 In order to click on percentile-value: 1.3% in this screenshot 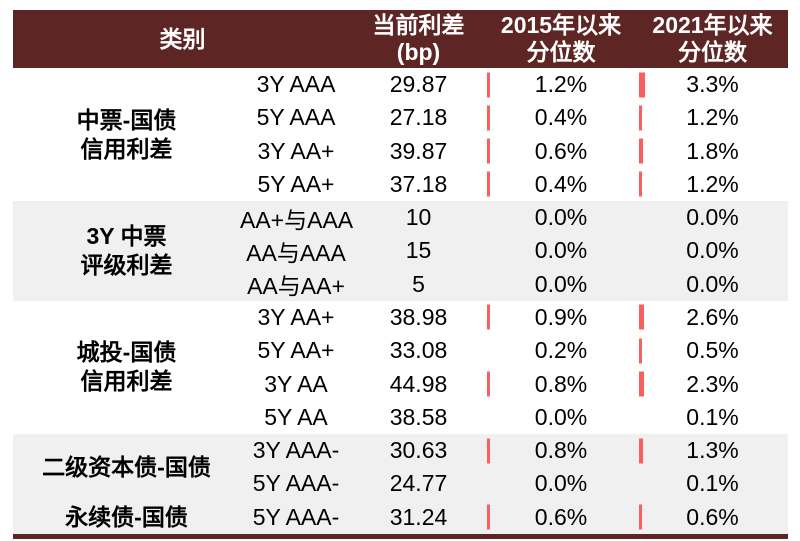, I will do `click(712, 450)`.